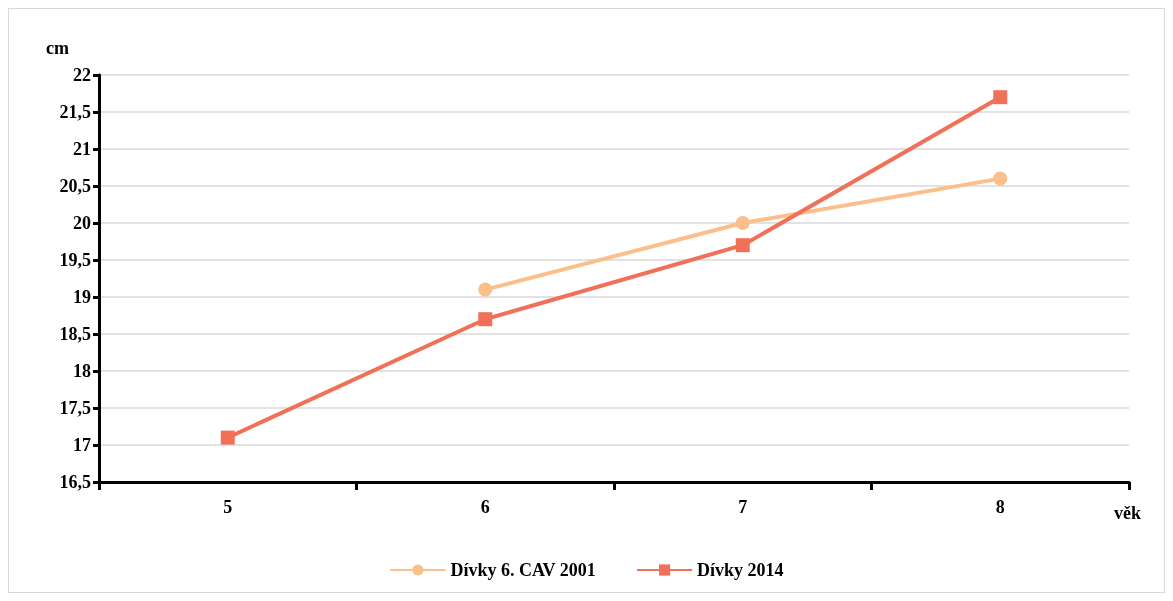  What do you see at coordinates (523, 570) in the screenshot?
I see `legend-label: Dívky 6. CAV 2001` at bounding box center [523, 570].